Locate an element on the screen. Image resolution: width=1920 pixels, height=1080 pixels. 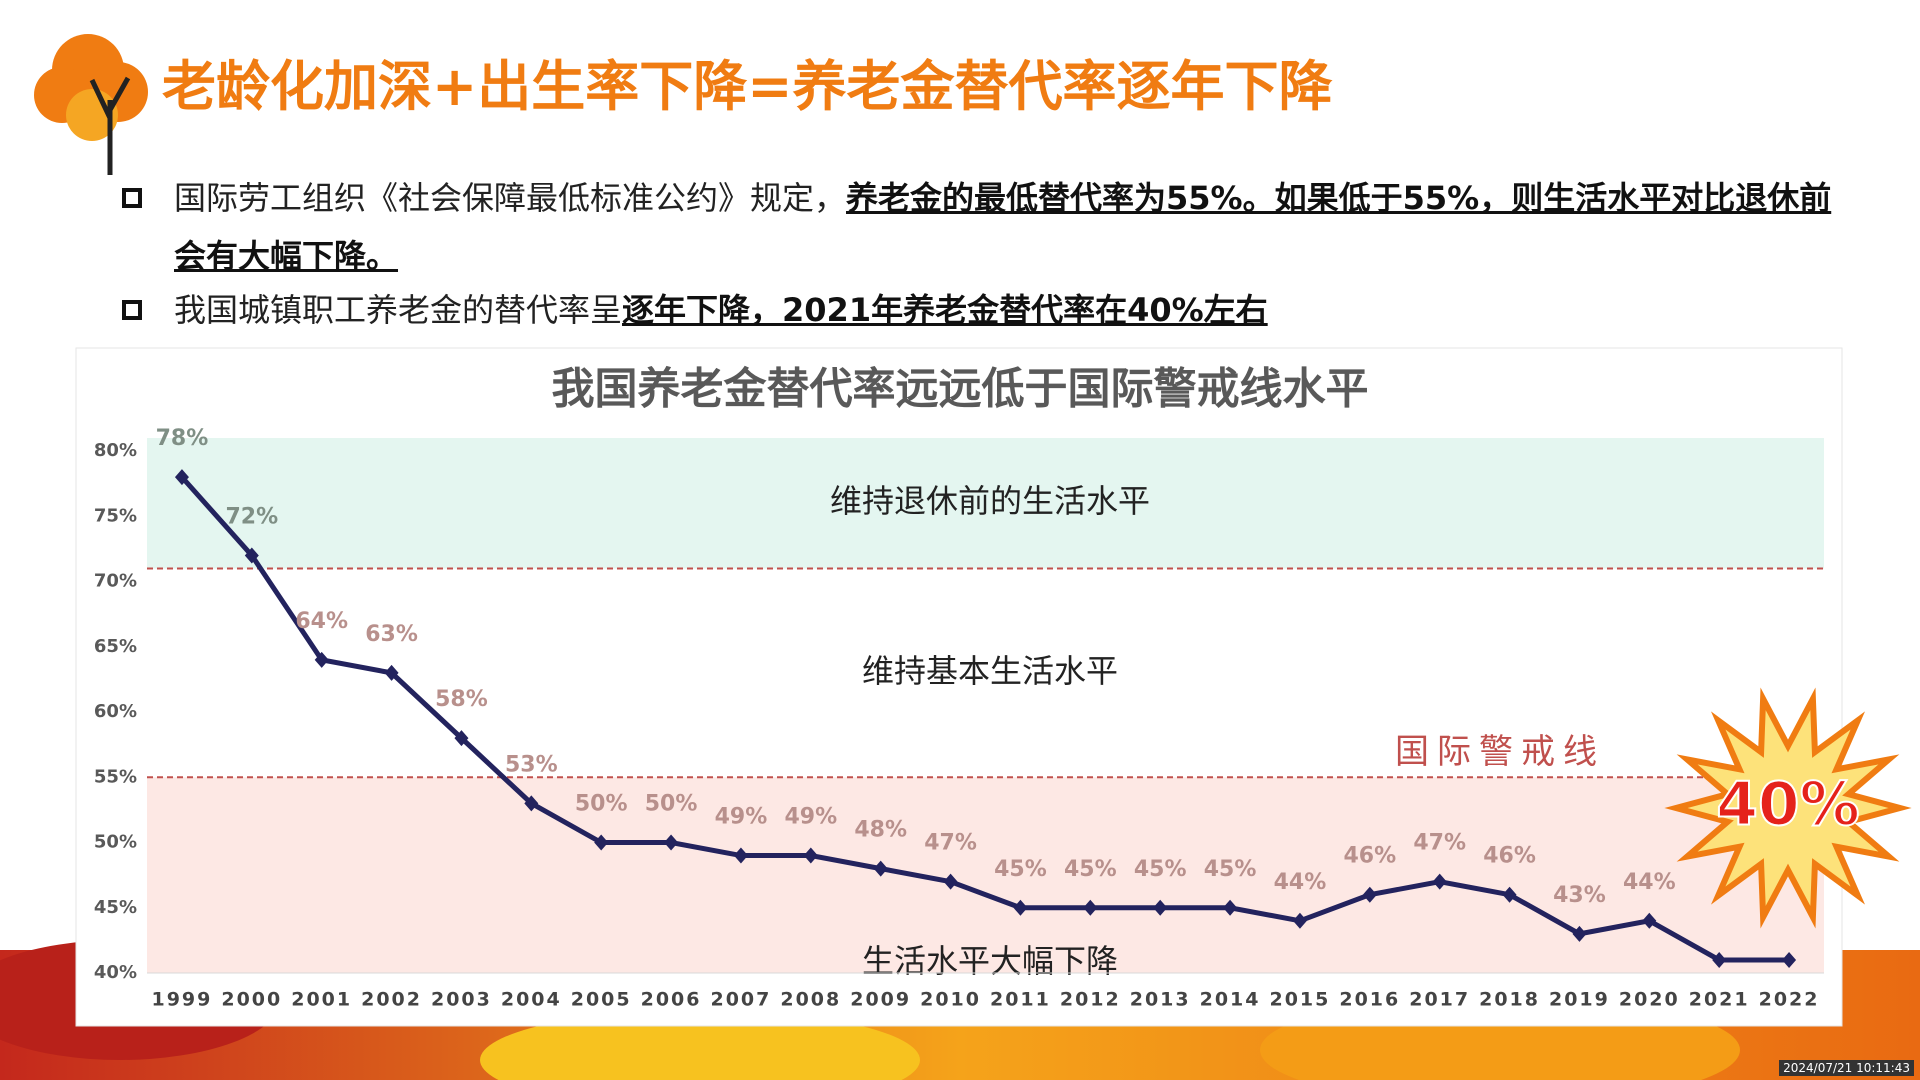
x-tick-label: 2007 is located at coordinates (740, 1000).